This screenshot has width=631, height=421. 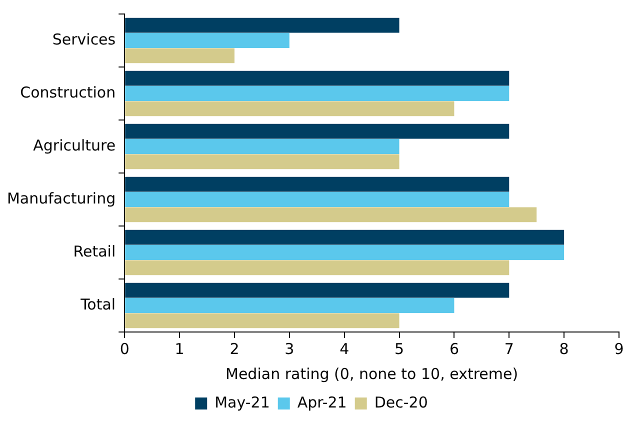 What do you see at coordinates (454, 349) in the screenshot?
I see `x-tick-label: 6` at bounding box center [454, 349].